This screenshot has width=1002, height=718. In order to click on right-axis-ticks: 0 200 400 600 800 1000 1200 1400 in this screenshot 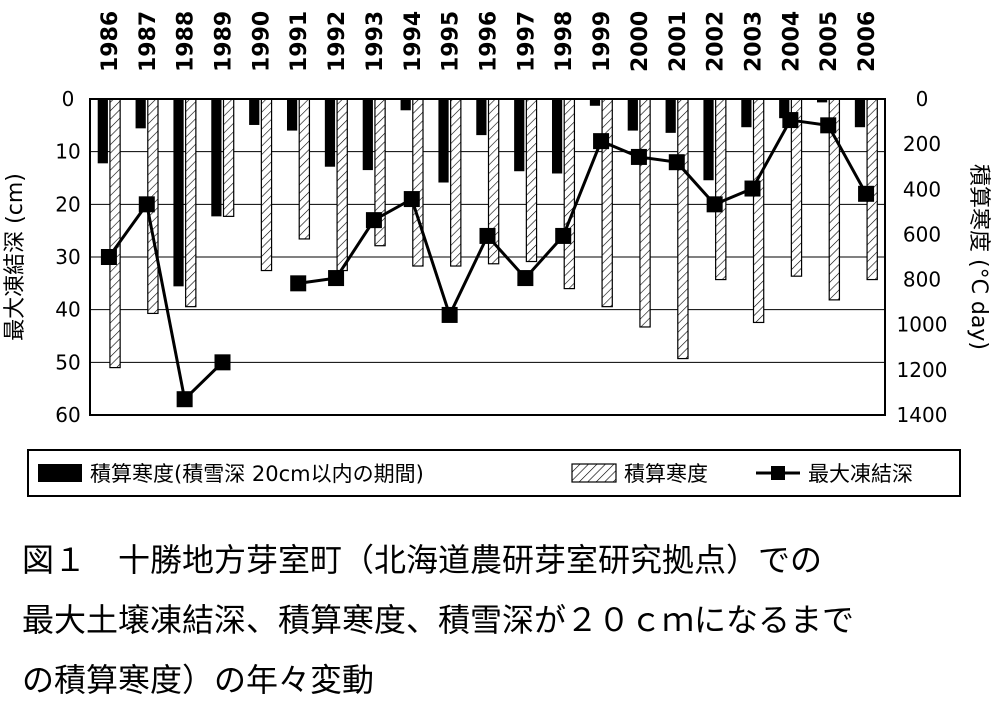, I will do `click(922, 257)`.